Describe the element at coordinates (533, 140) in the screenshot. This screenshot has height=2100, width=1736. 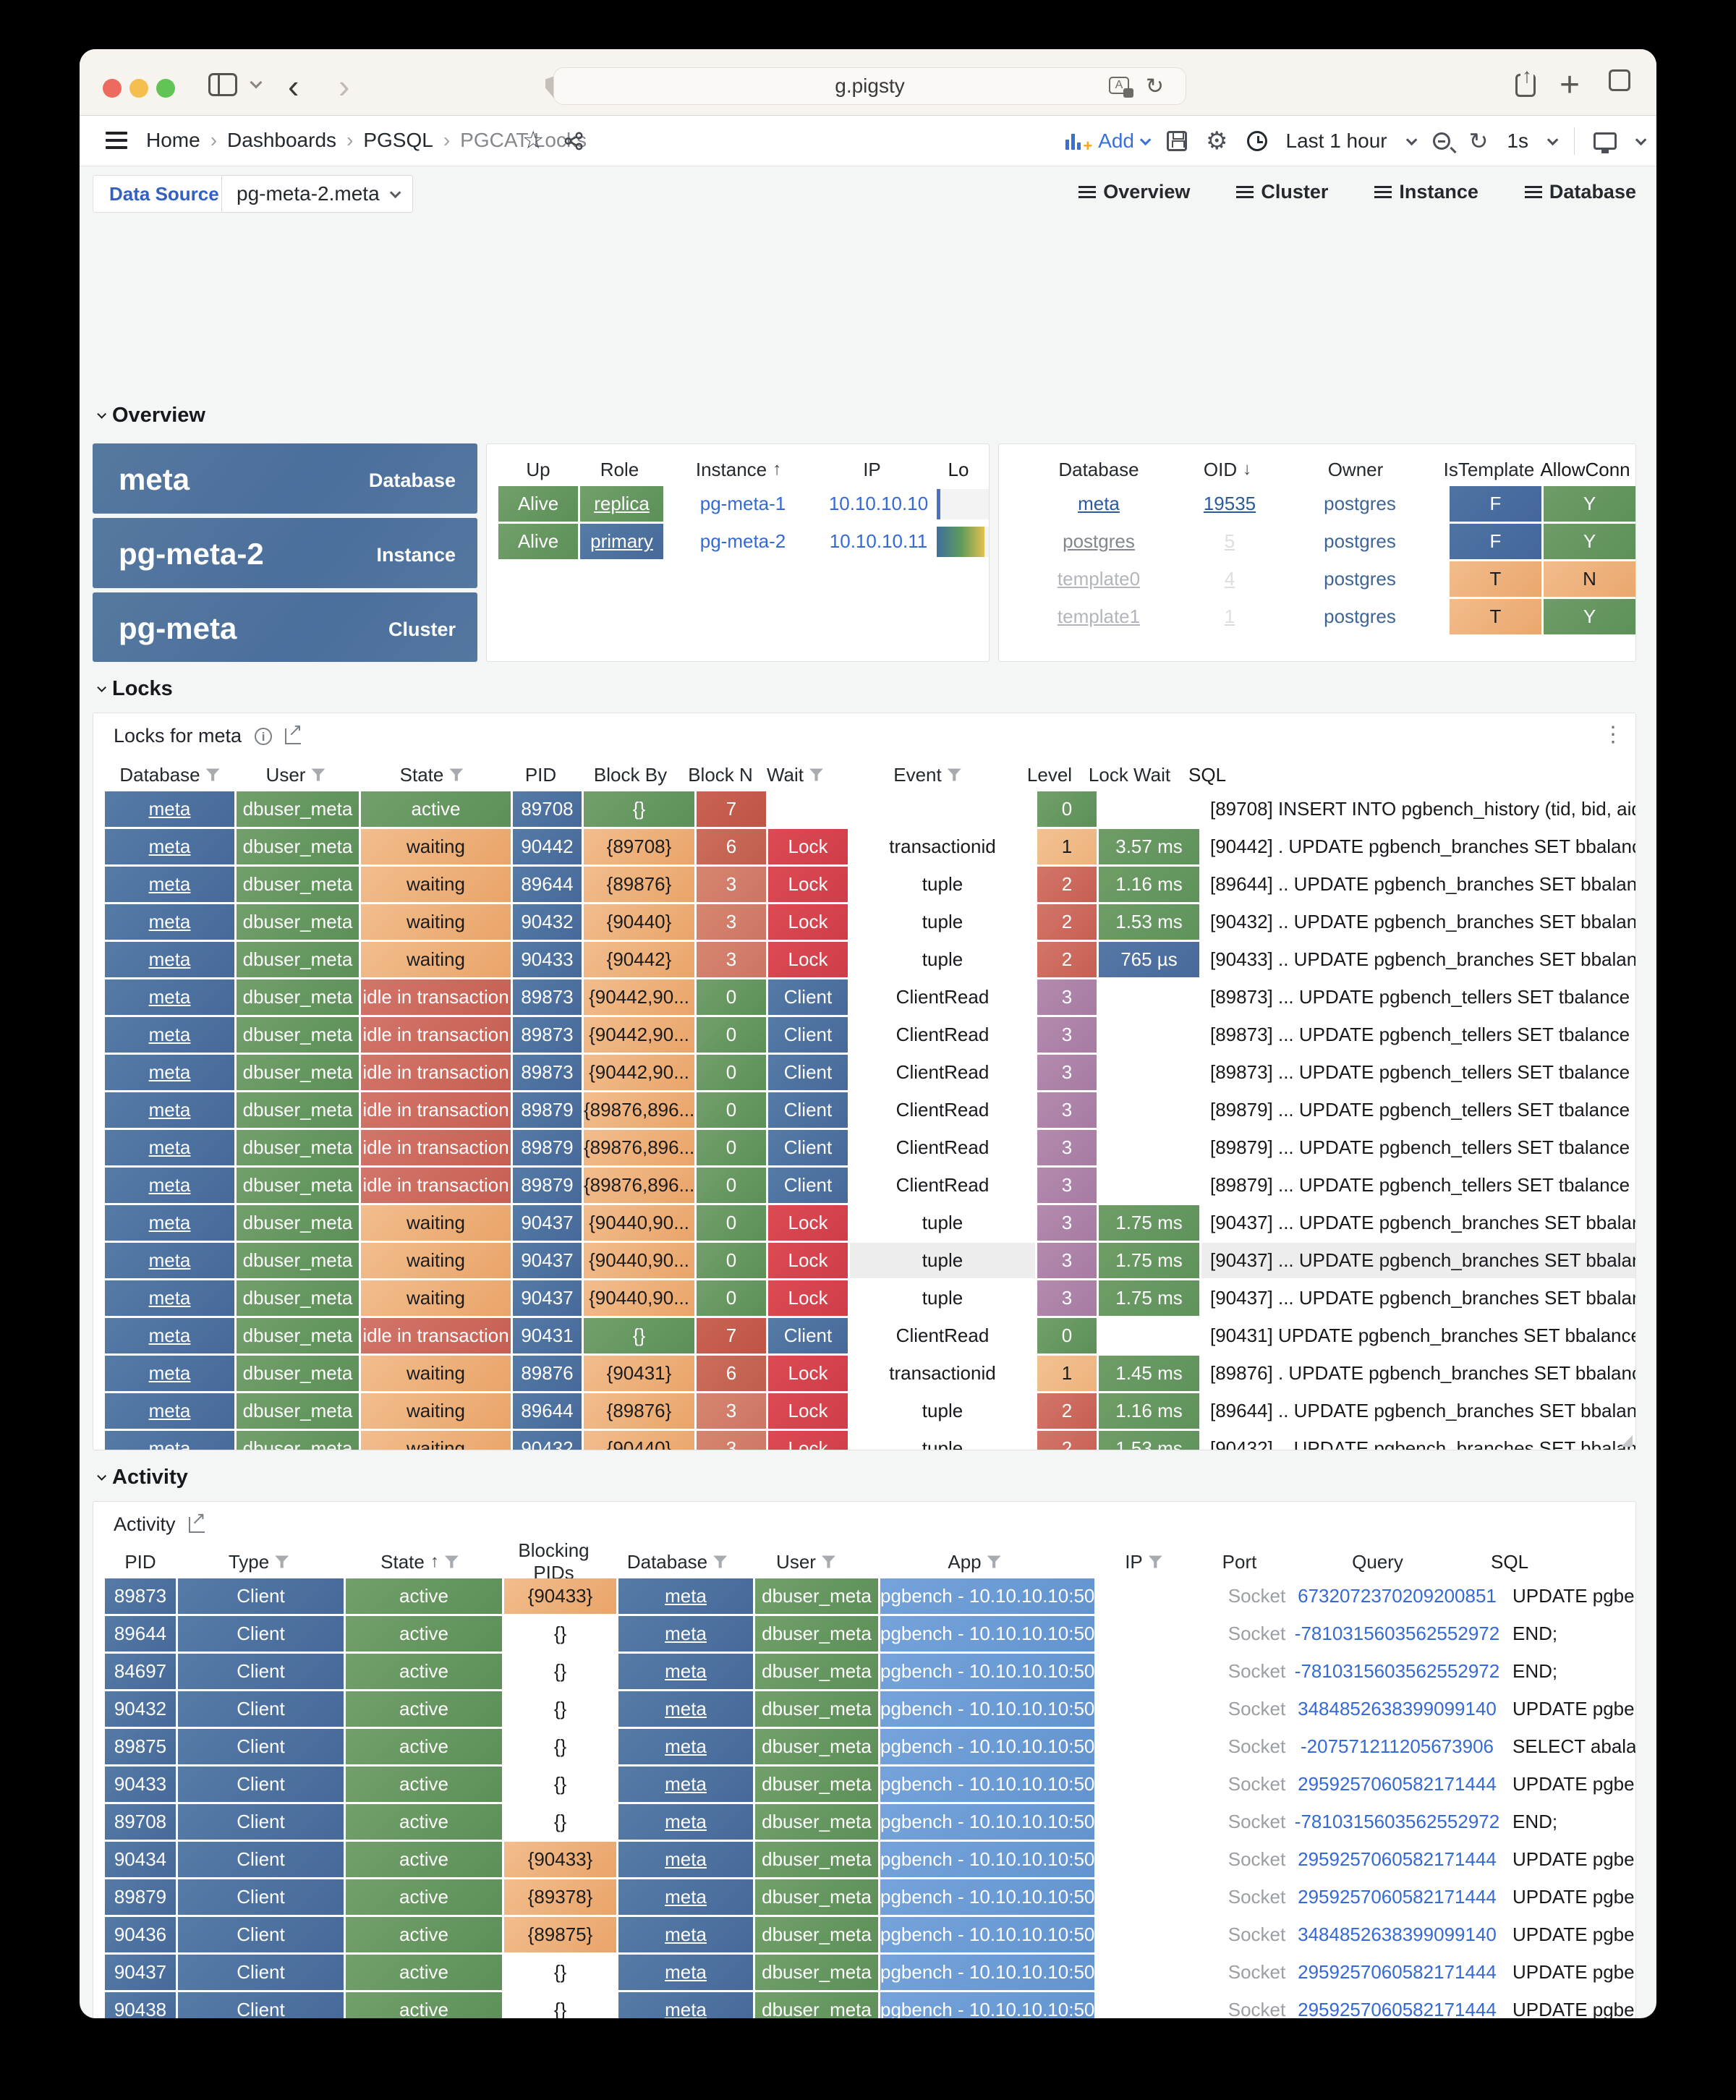
I see `favorite-star-icon: ☆` at that location.